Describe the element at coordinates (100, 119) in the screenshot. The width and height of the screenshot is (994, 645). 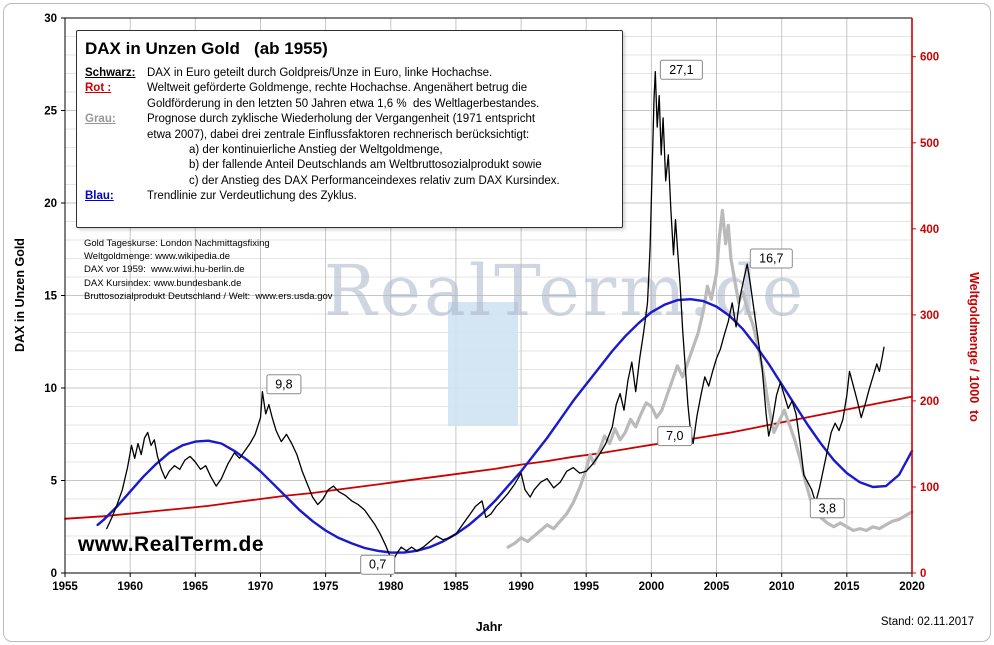
I see `legend-entry-label: Grau:` at that location.